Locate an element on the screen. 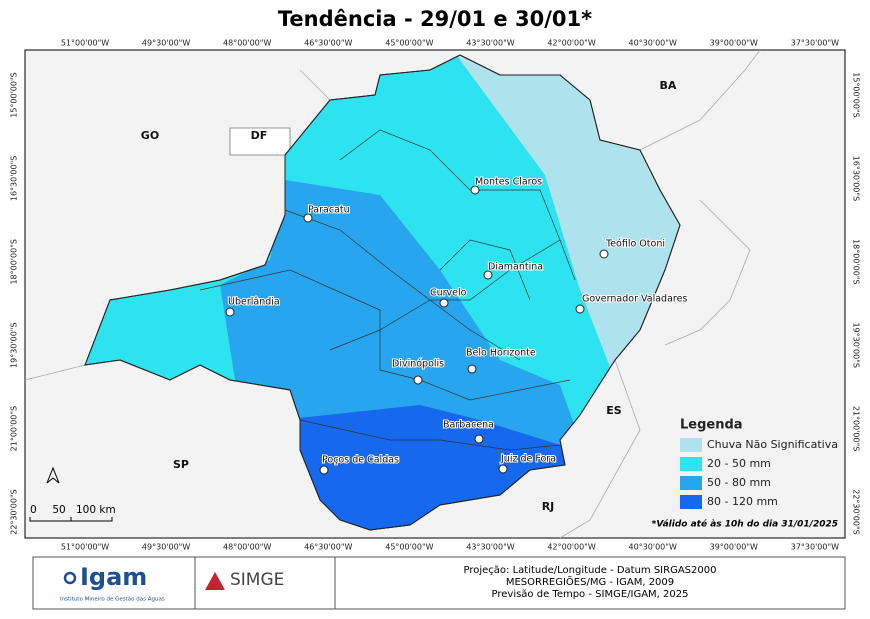 The width and height of the screenshot is (870, 619). city-label: Teófilo Otoni is located at coordinates (635, 244).